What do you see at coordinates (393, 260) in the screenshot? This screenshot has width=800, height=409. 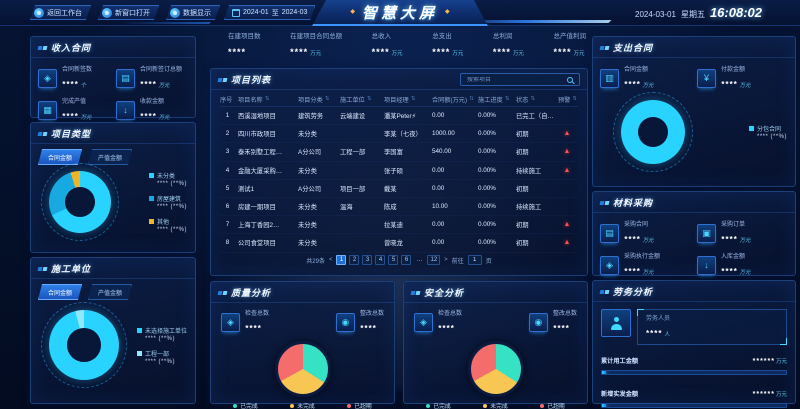 I see `page-button: 5` at bounding box center [393, 260].